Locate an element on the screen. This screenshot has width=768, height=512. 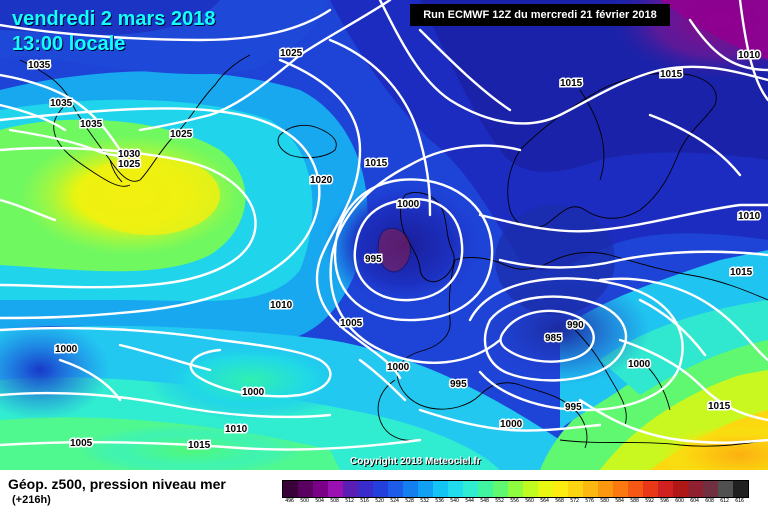
scale-value-label: 556 is located at coordinates (514, 501).